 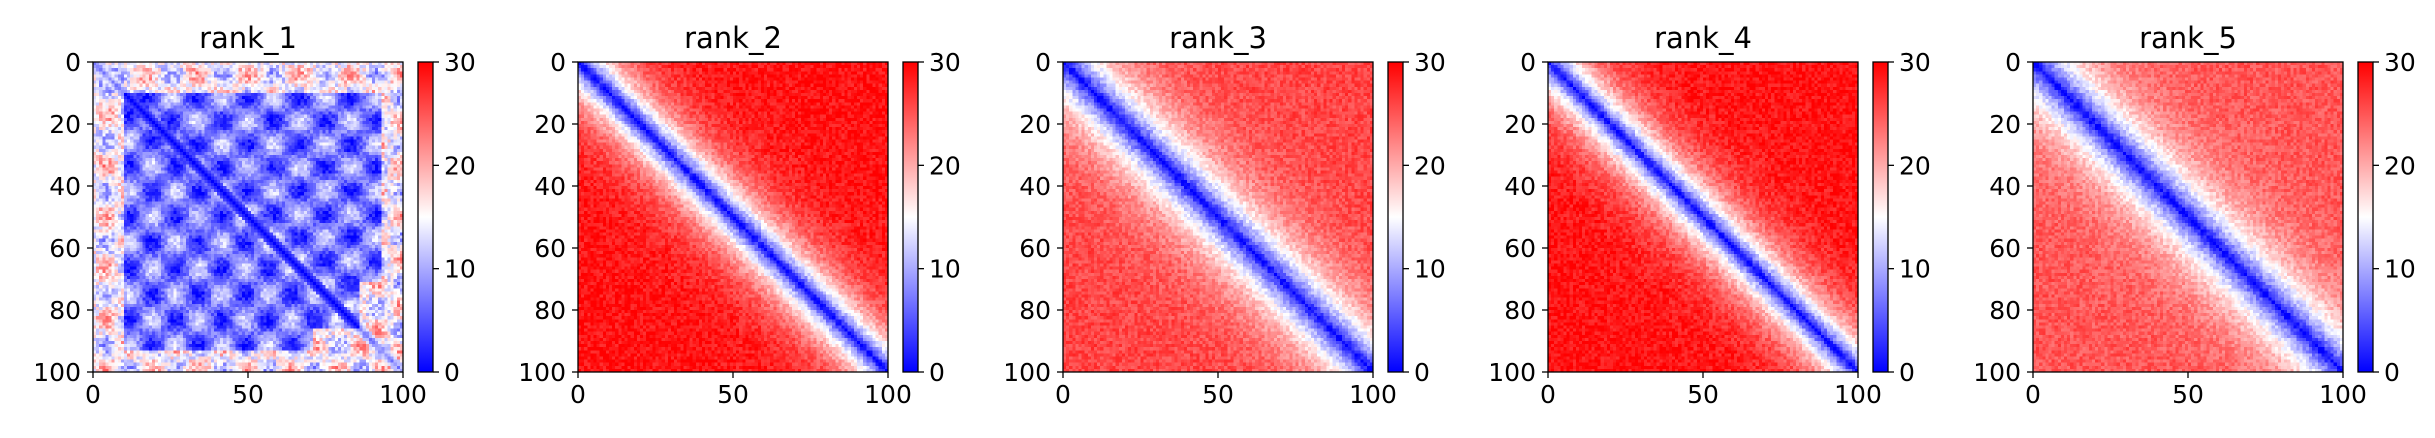 What do you see at coordinates (1703, 38) in the screenshot?
I see `chart-title: rank_4` at bounding box center [1703, 38].